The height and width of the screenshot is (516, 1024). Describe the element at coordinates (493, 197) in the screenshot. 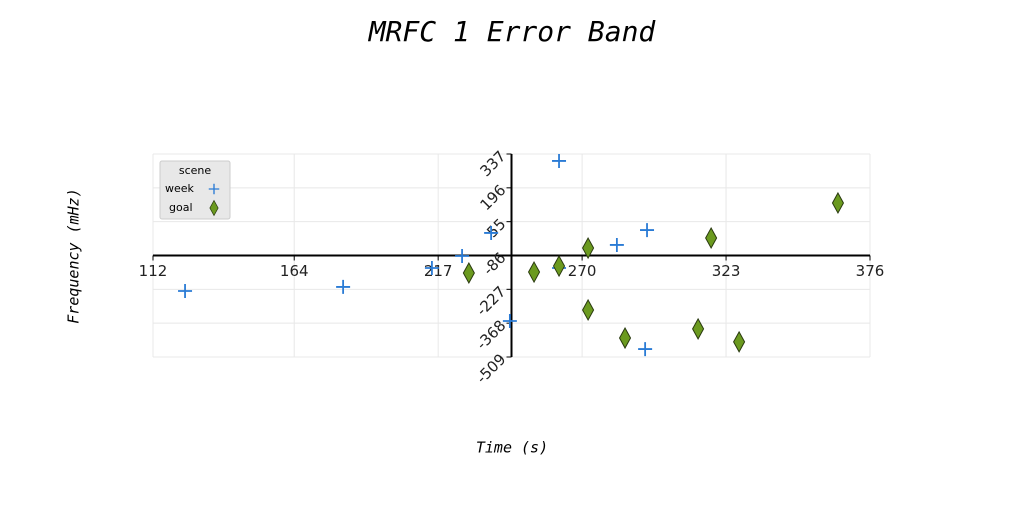

I see `y-tick-label: 196` at that location.